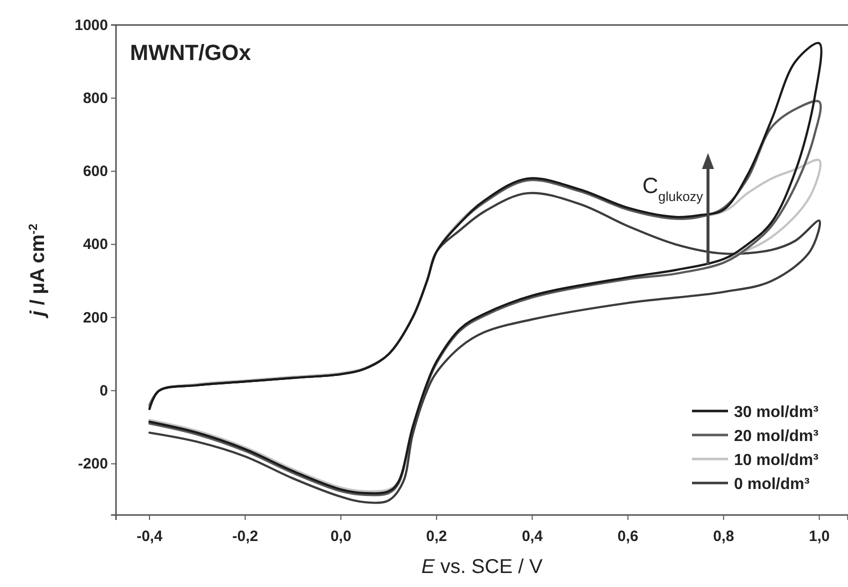  Describe the element at coordinates (95, 98) in the screenshot. I see `y-tick-label: 800` at that location.